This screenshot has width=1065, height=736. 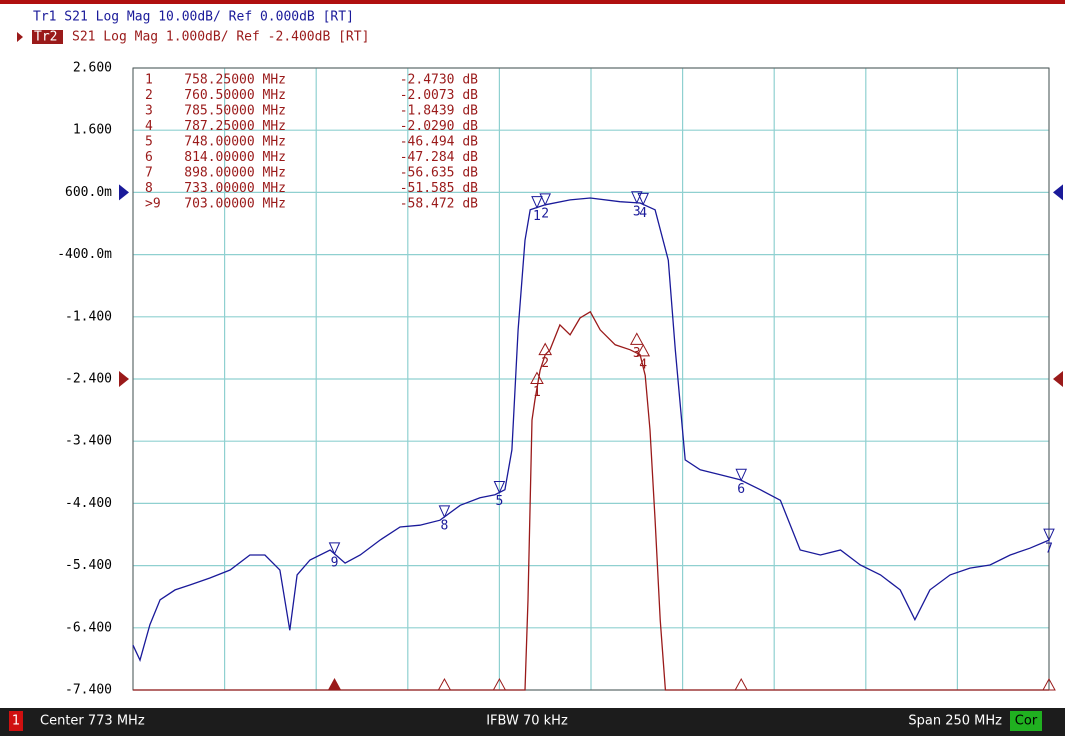 What do you see at coordinates (88, 627) in the screenshot?
I see `y-tick-label: -6.400` at bounding box center [88, 627].